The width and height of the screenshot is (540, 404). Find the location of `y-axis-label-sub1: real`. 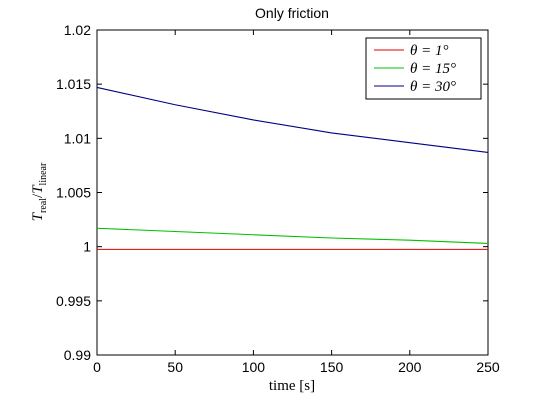

y-axis-label-sub1: real is located at coordinates (43, 205).